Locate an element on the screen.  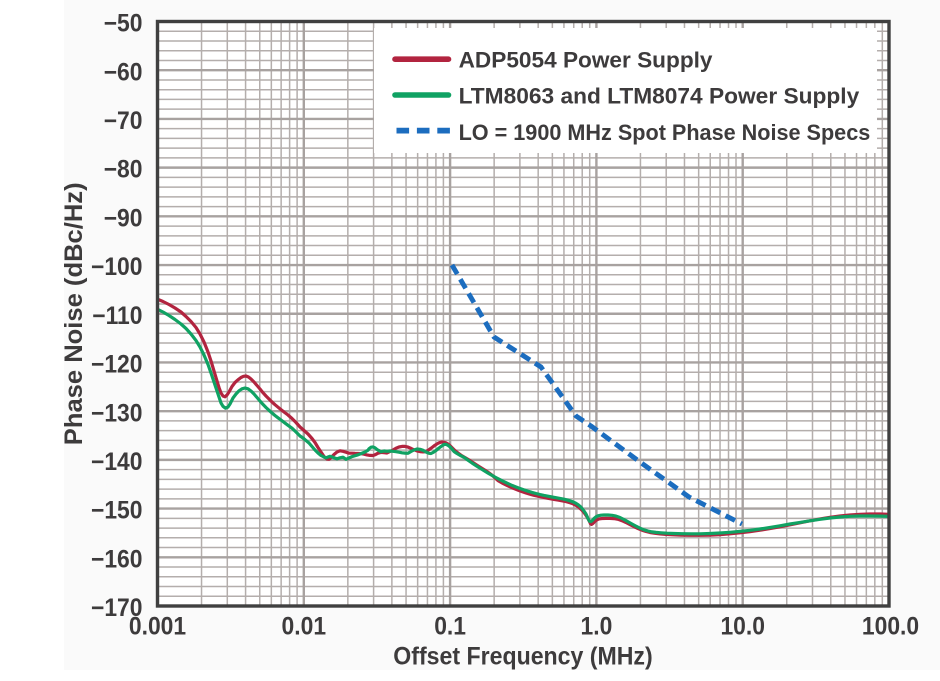
svg-text: 1.0 is located at coordinates (596, 627).